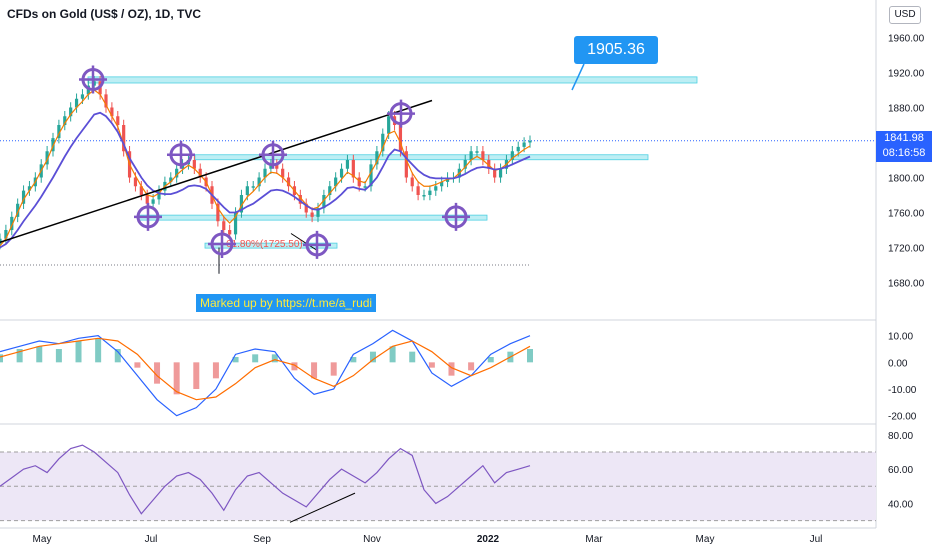  Describe the element at coordinates (906, 39) in the screenshot. I see `y-tick-label: 1960.00` at that location.